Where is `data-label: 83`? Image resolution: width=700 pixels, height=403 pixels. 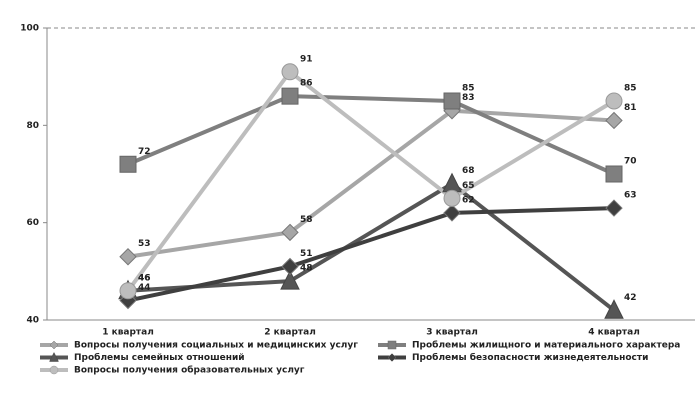
data-label: 83 is located at coordinates (468, 98).